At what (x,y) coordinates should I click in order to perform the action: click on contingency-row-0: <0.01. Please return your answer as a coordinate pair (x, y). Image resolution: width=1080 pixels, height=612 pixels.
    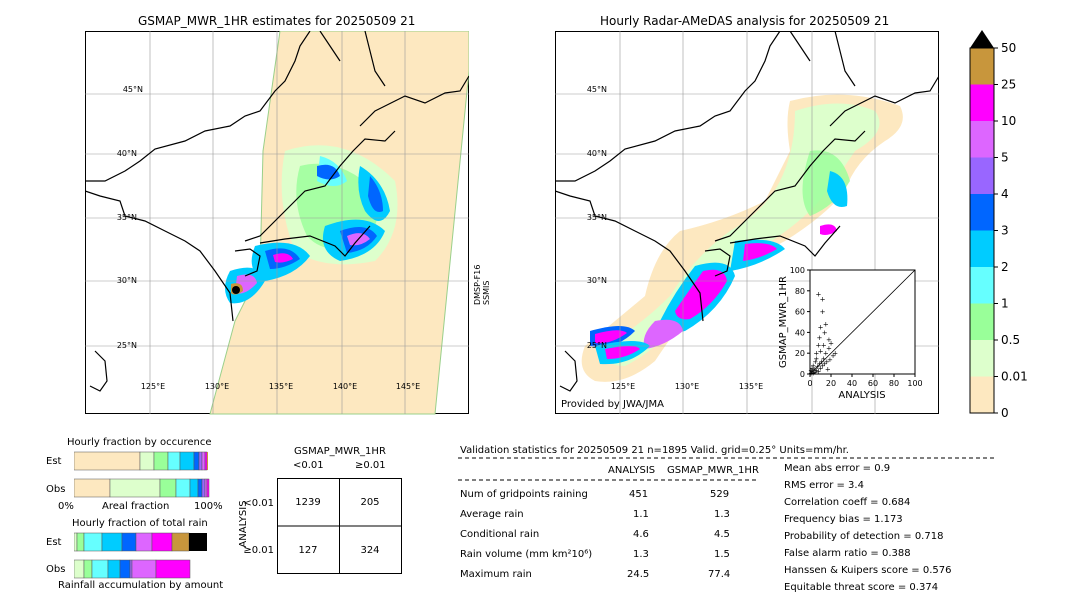
    Looking at the image, I should click on (258, 503).